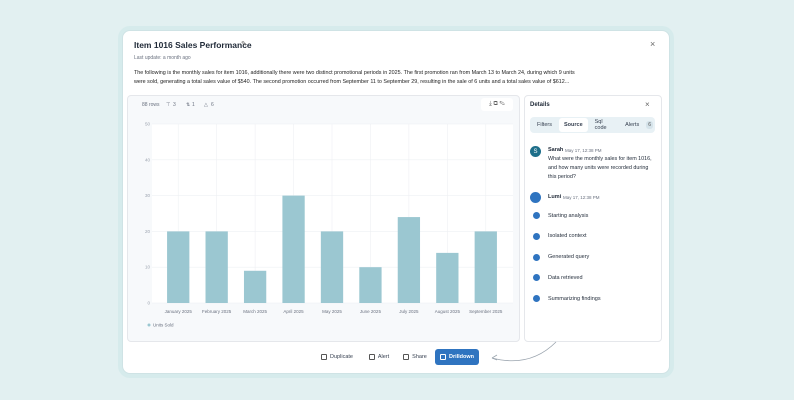 This screenshot has width=794, height=400. Describe the element at coordinates (217, 311) in the screenshot. I see `x-tick-label: February 2025` at that location.